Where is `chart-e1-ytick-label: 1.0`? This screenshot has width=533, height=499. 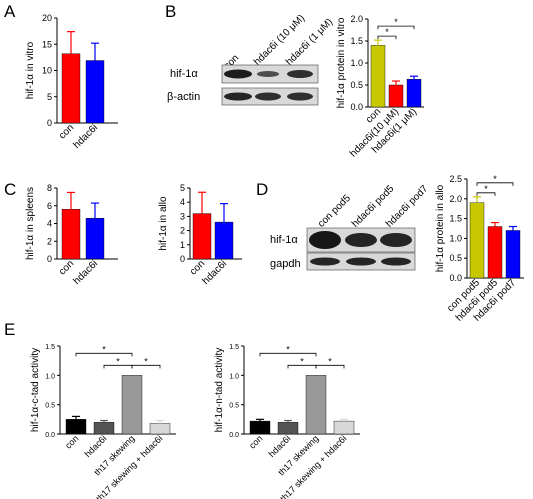
chart-e1-ytick-label: 1.0 is located at coordinates (50, 376).